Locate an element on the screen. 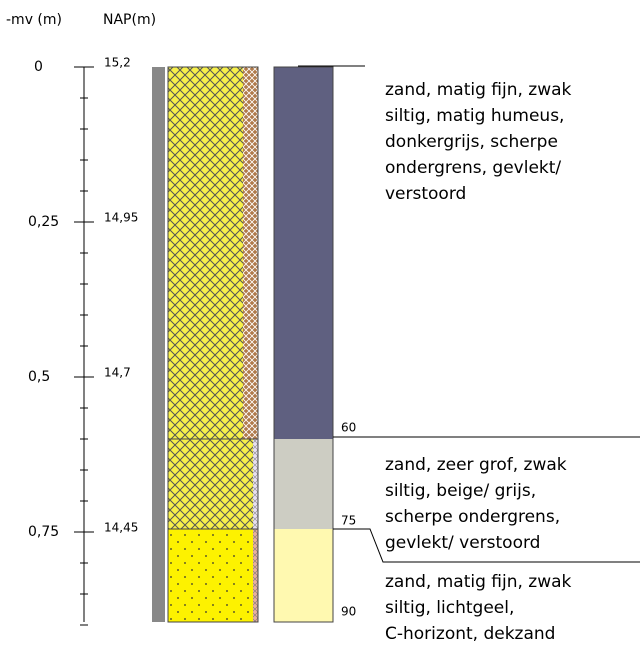 Image resolution: width=640 pixels, height=648 pixels. layer-description: scherpe ondergrens, is located at coordinates (472, 517).